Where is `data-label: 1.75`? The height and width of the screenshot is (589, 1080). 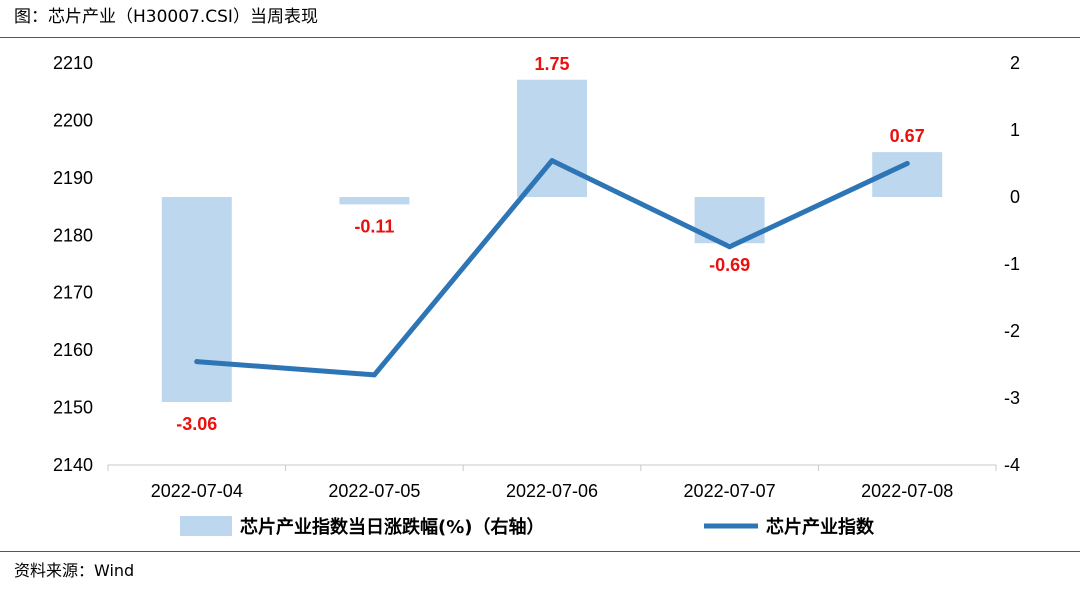 data-label: 1.75 is located at coordinates (551, 64).